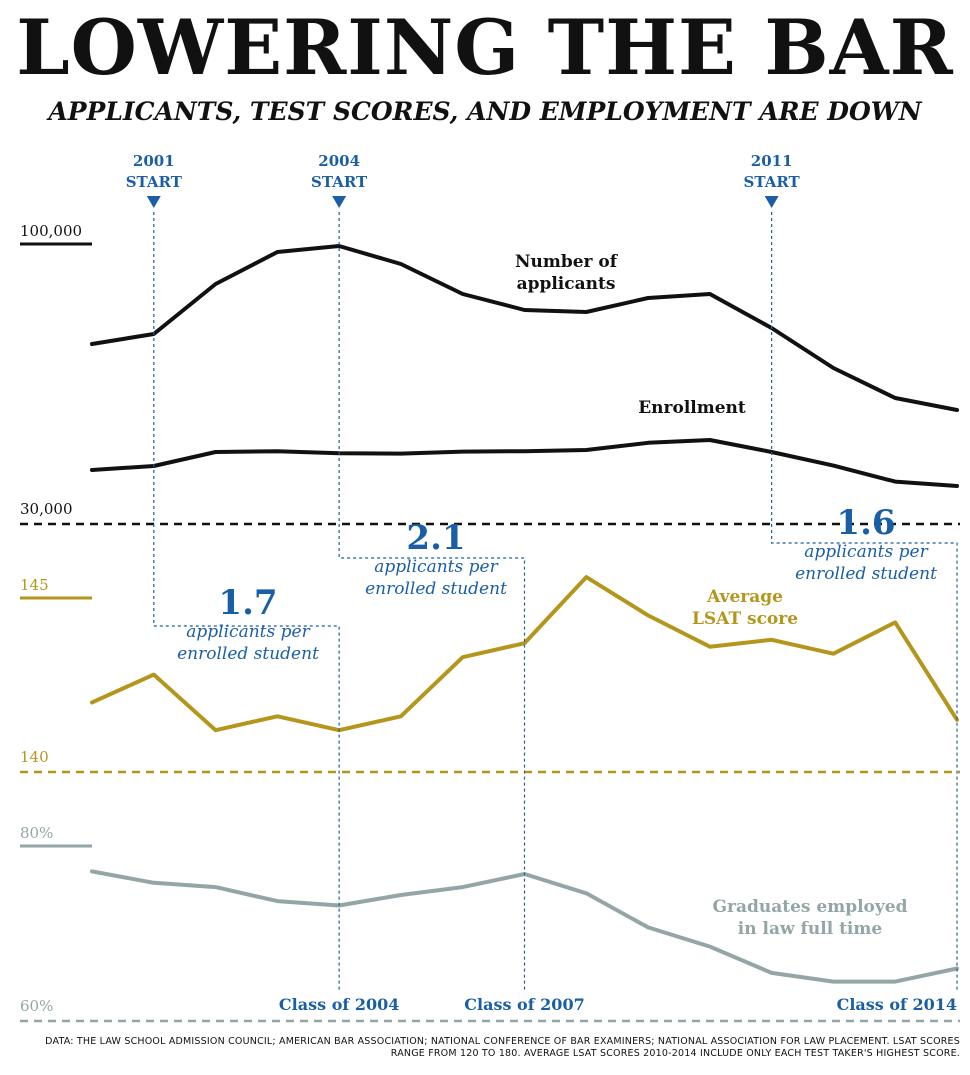  What do you see at coordinates (154, 182) in the screenshot?
I see `start-label-0: START` at bounding box center [154, 182].